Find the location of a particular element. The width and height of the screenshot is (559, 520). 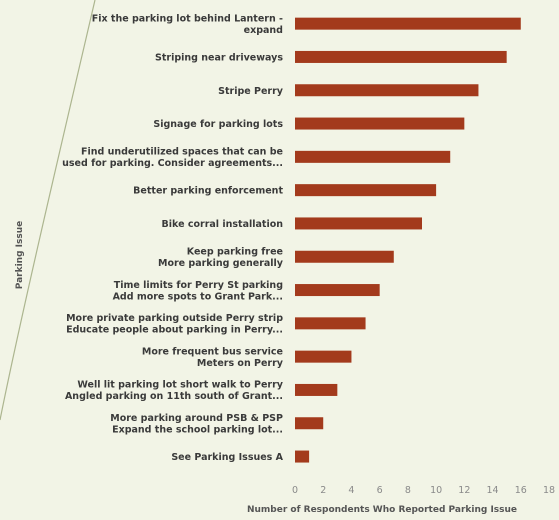

category-label: expand is located at coordinates (263, 30).